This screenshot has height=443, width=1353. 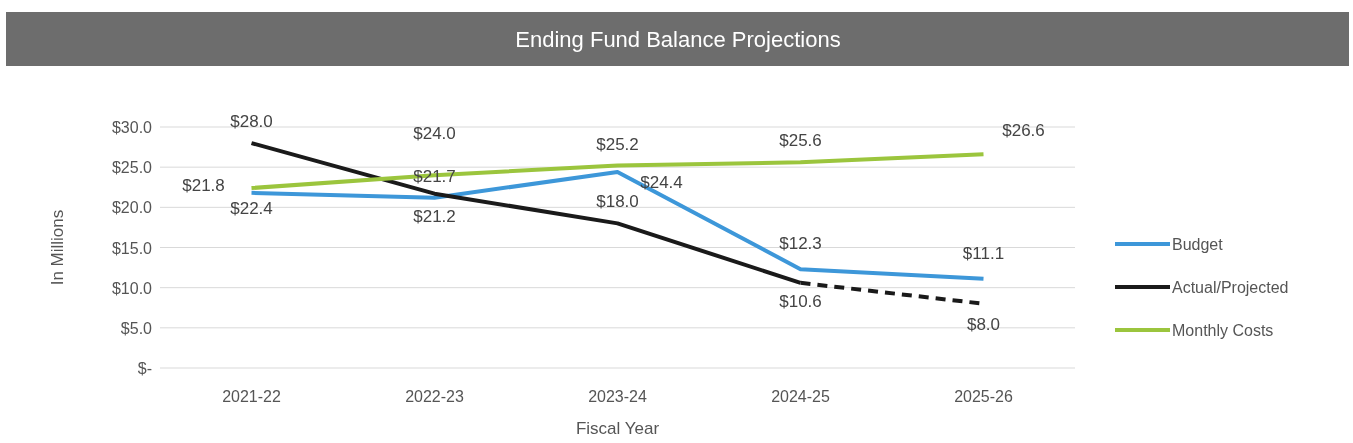 What do you see at coordinates (434, 134) in the screenshot?
I see `data-label: $24.0` at bounding box center [434, 134].